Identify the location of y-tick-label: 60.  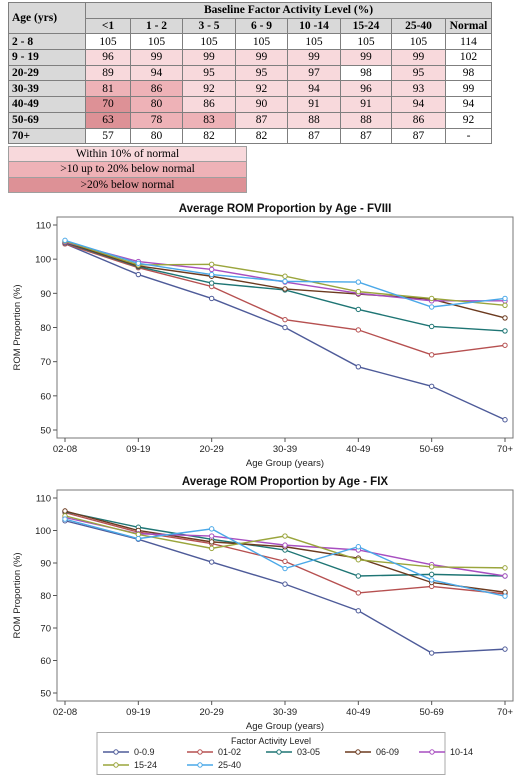
(45, 396).